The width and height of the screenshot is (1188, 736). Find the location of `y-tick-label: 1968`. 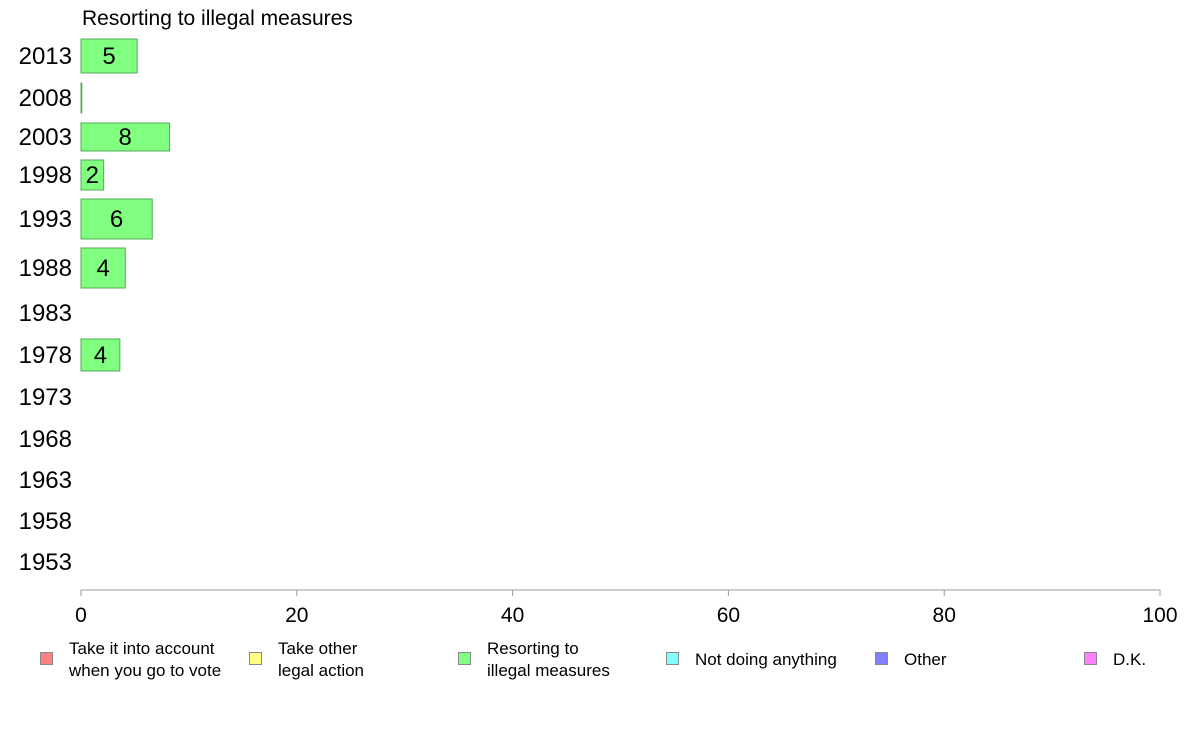

y-tick-label: 1968 is located at coordinates (45, 439).